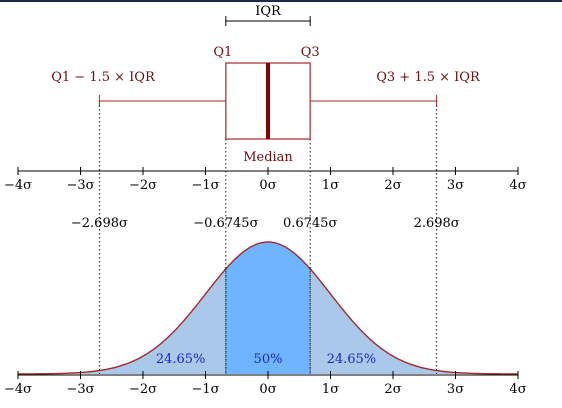  Describe the element at coordinates (268, 21) in the screenshot. I see `iqr-bracket` at that location.